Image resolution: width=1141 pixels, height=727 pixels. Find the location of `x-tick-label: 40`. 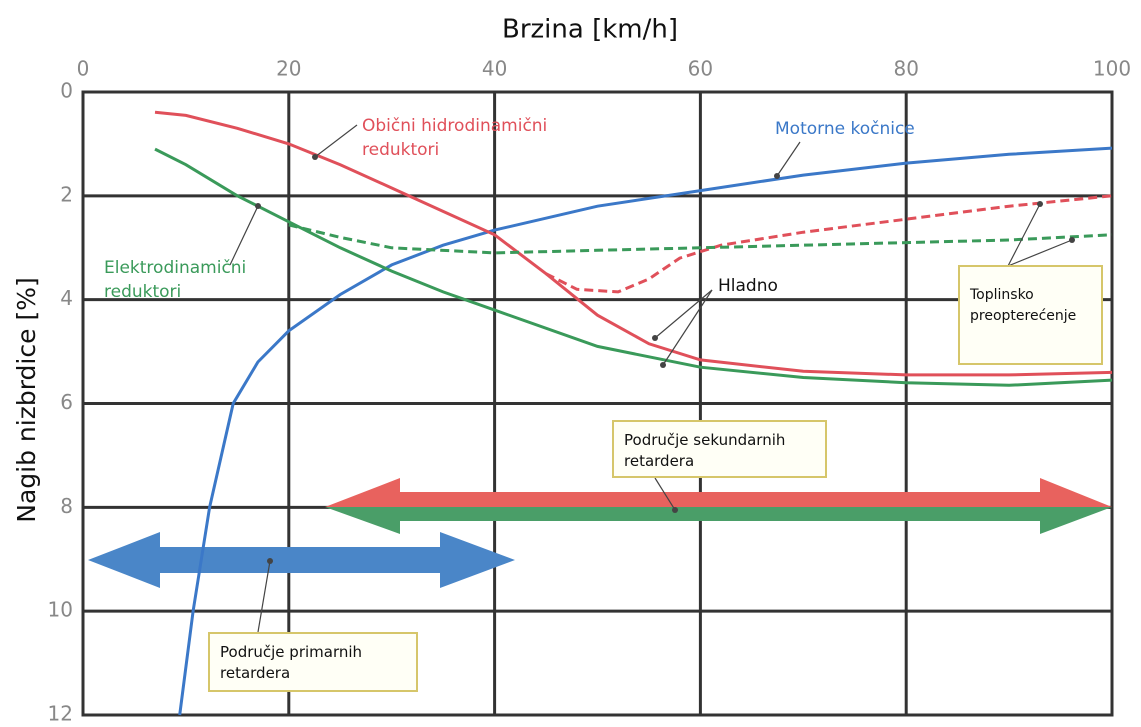

x-tick-label: 40 is located at coordinates (494, 69).